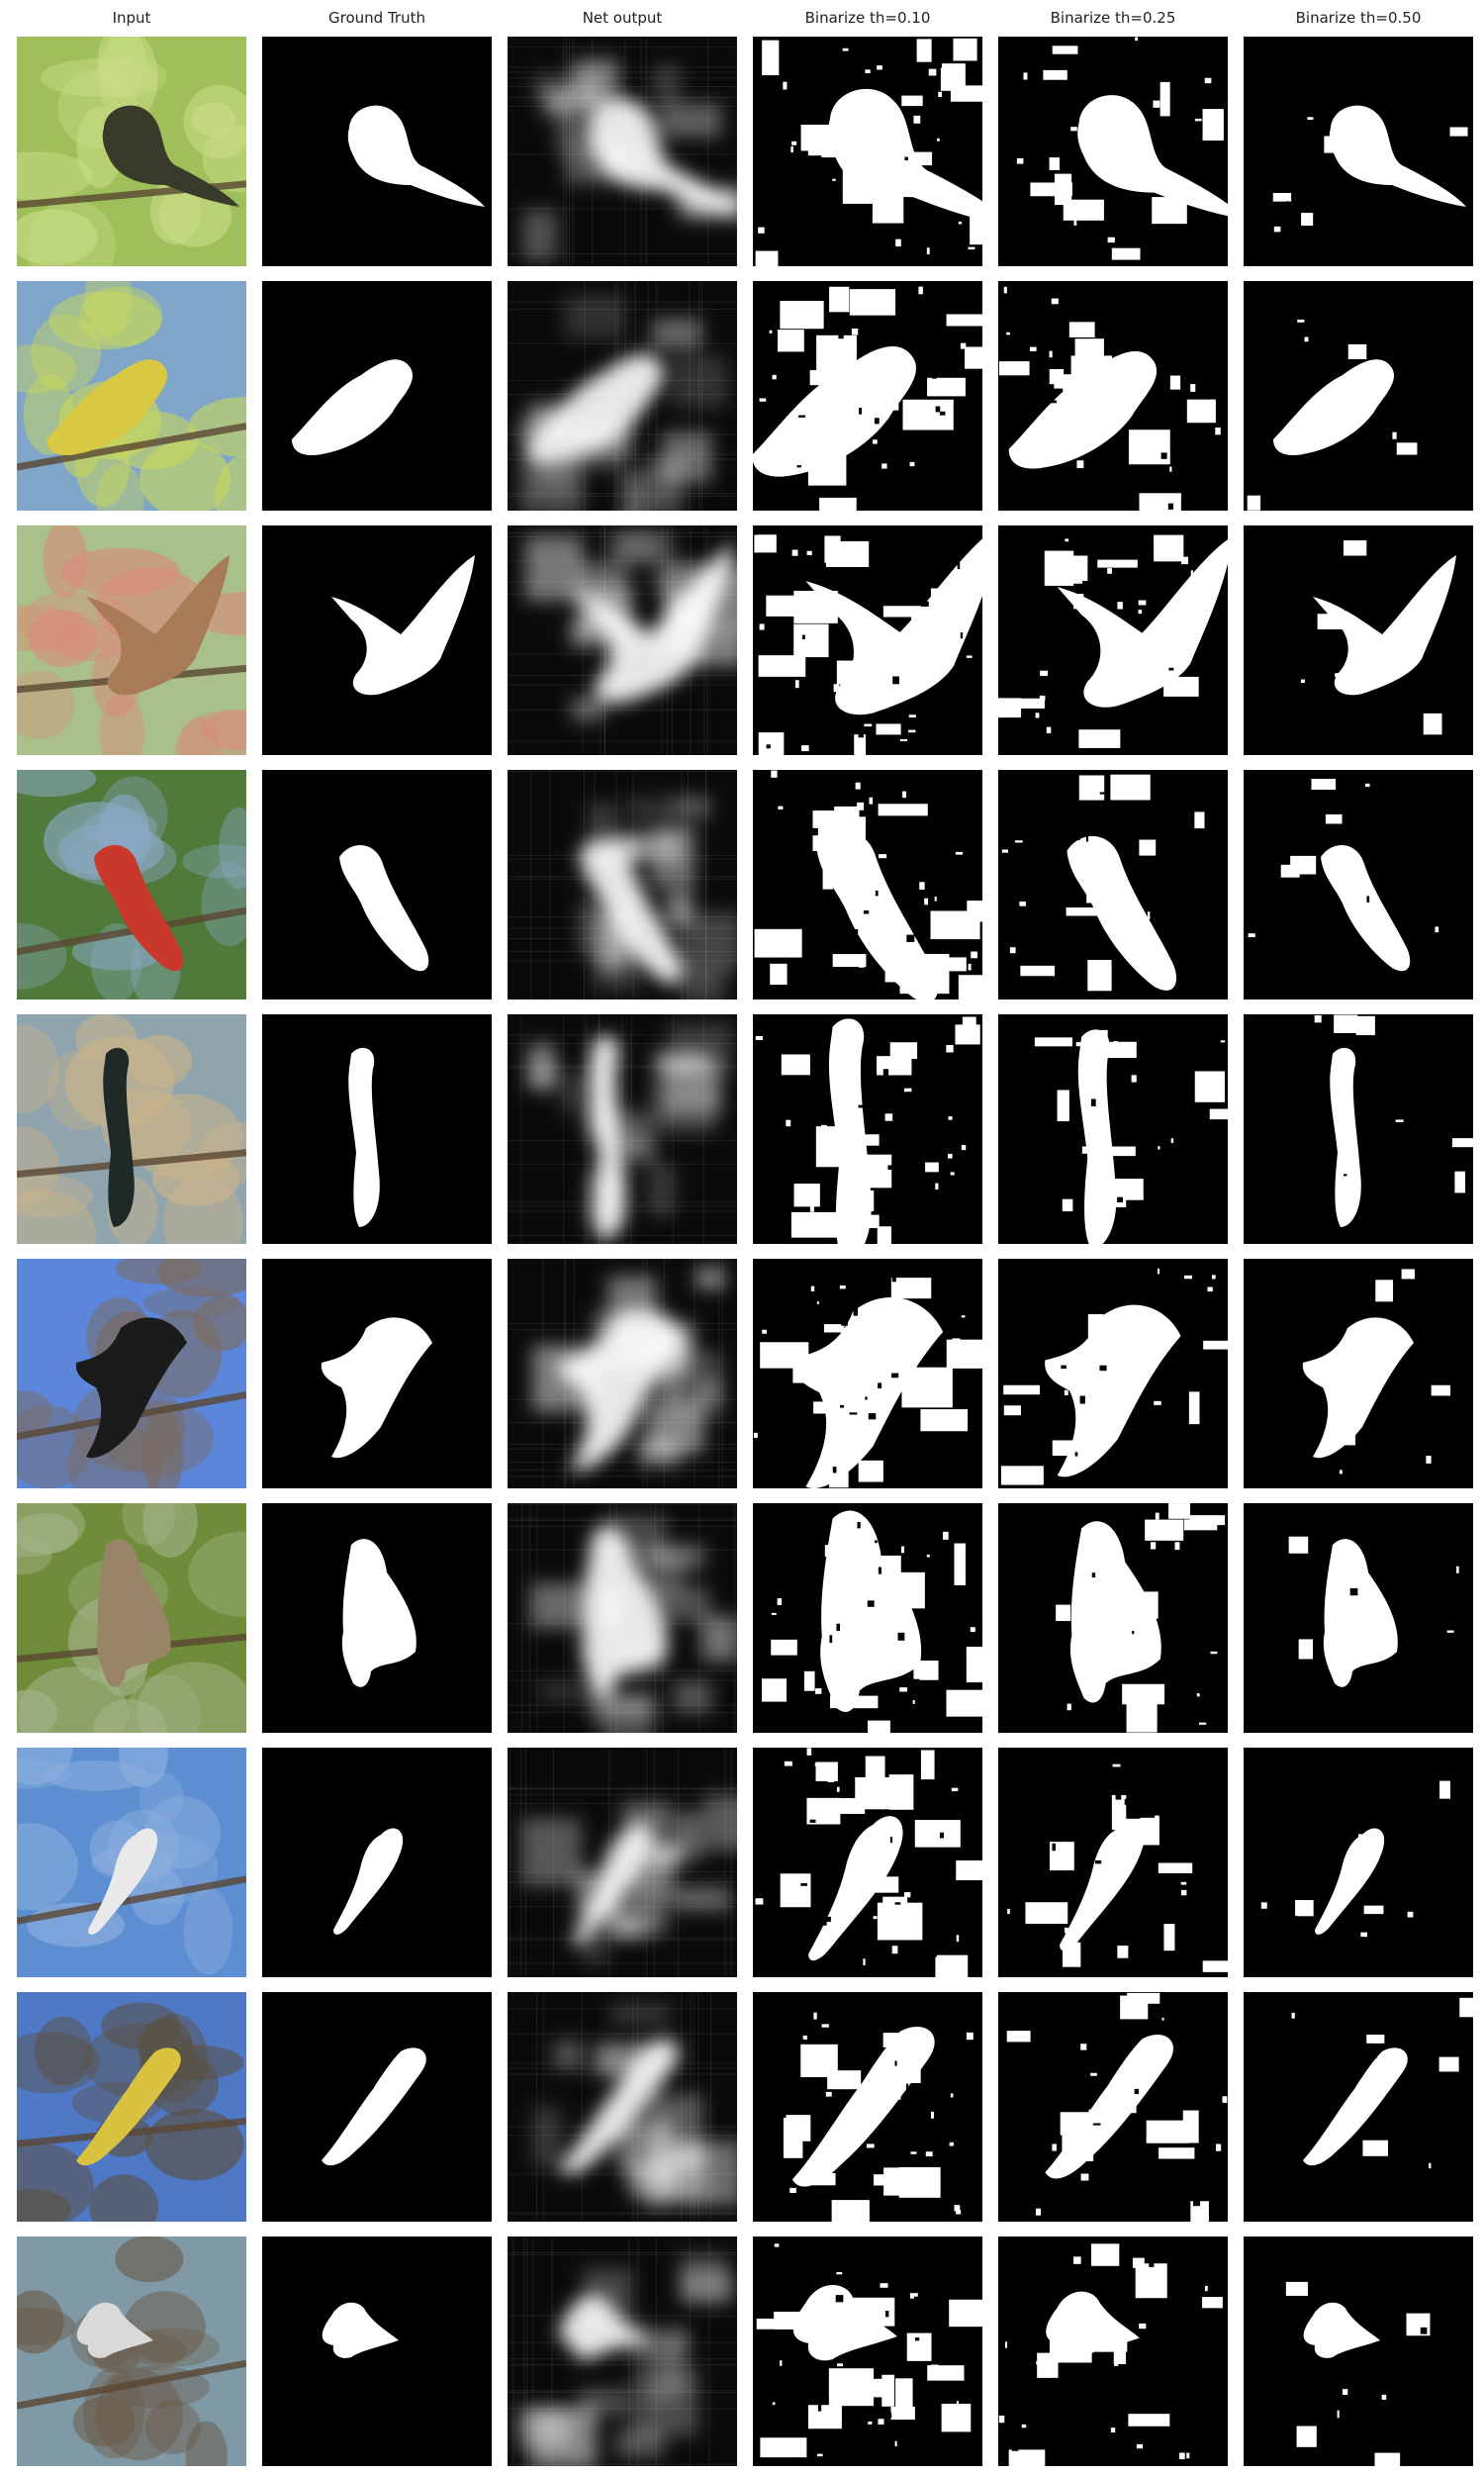 The height and width of the screenshot is (2474, 1484). I want to click on image-row4-photo, so click(131, 1129).